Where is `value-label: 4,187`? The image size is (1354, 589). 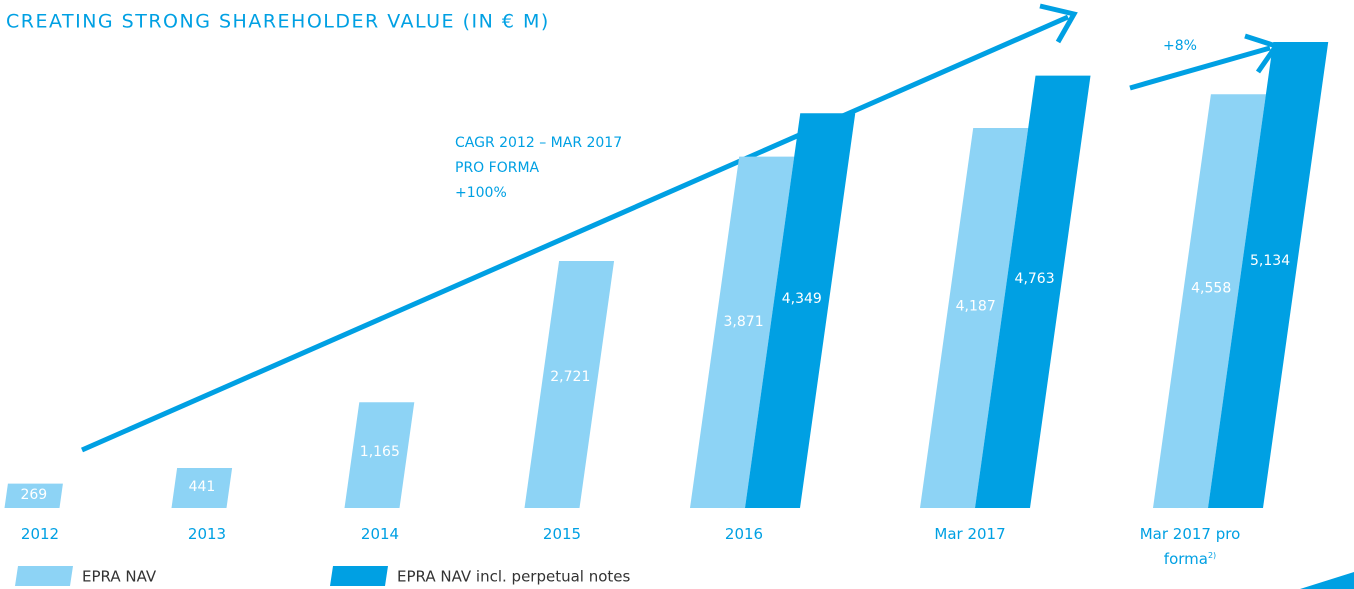 value-label: 4,187 is located at coordinates (976, 307).